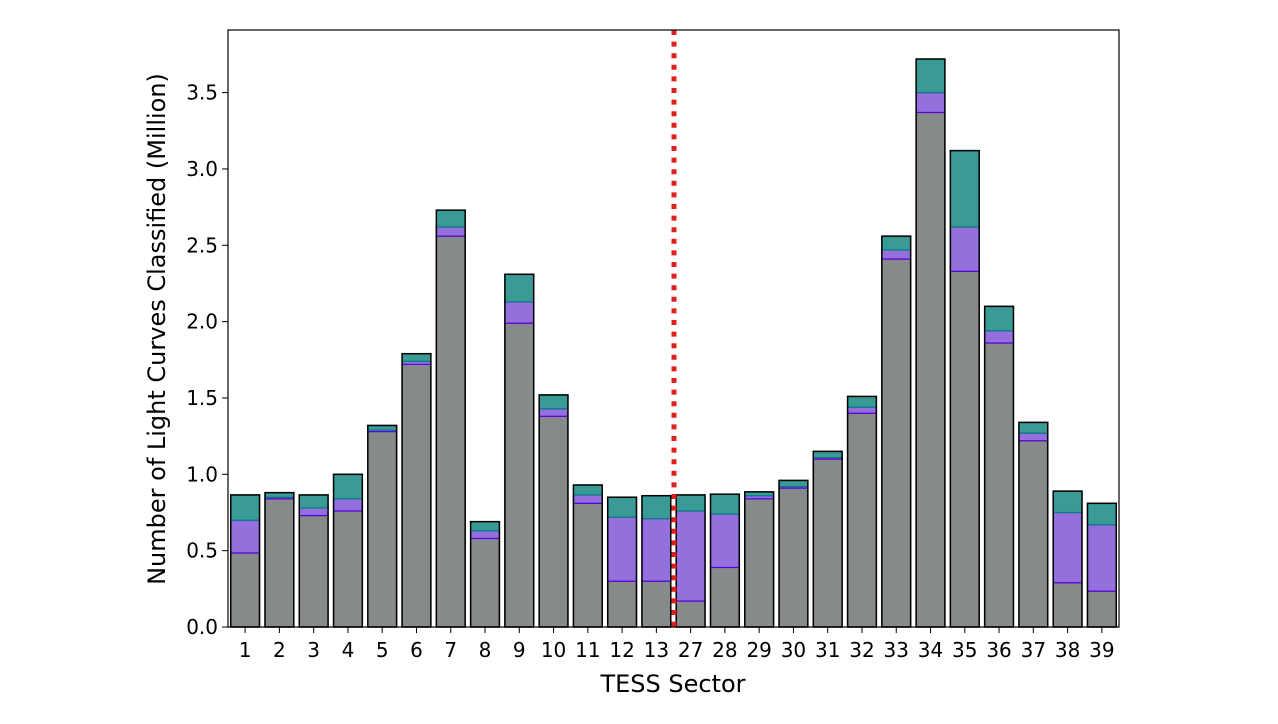  I want to click on y-tick-label: 2.5, so click(202, 245).